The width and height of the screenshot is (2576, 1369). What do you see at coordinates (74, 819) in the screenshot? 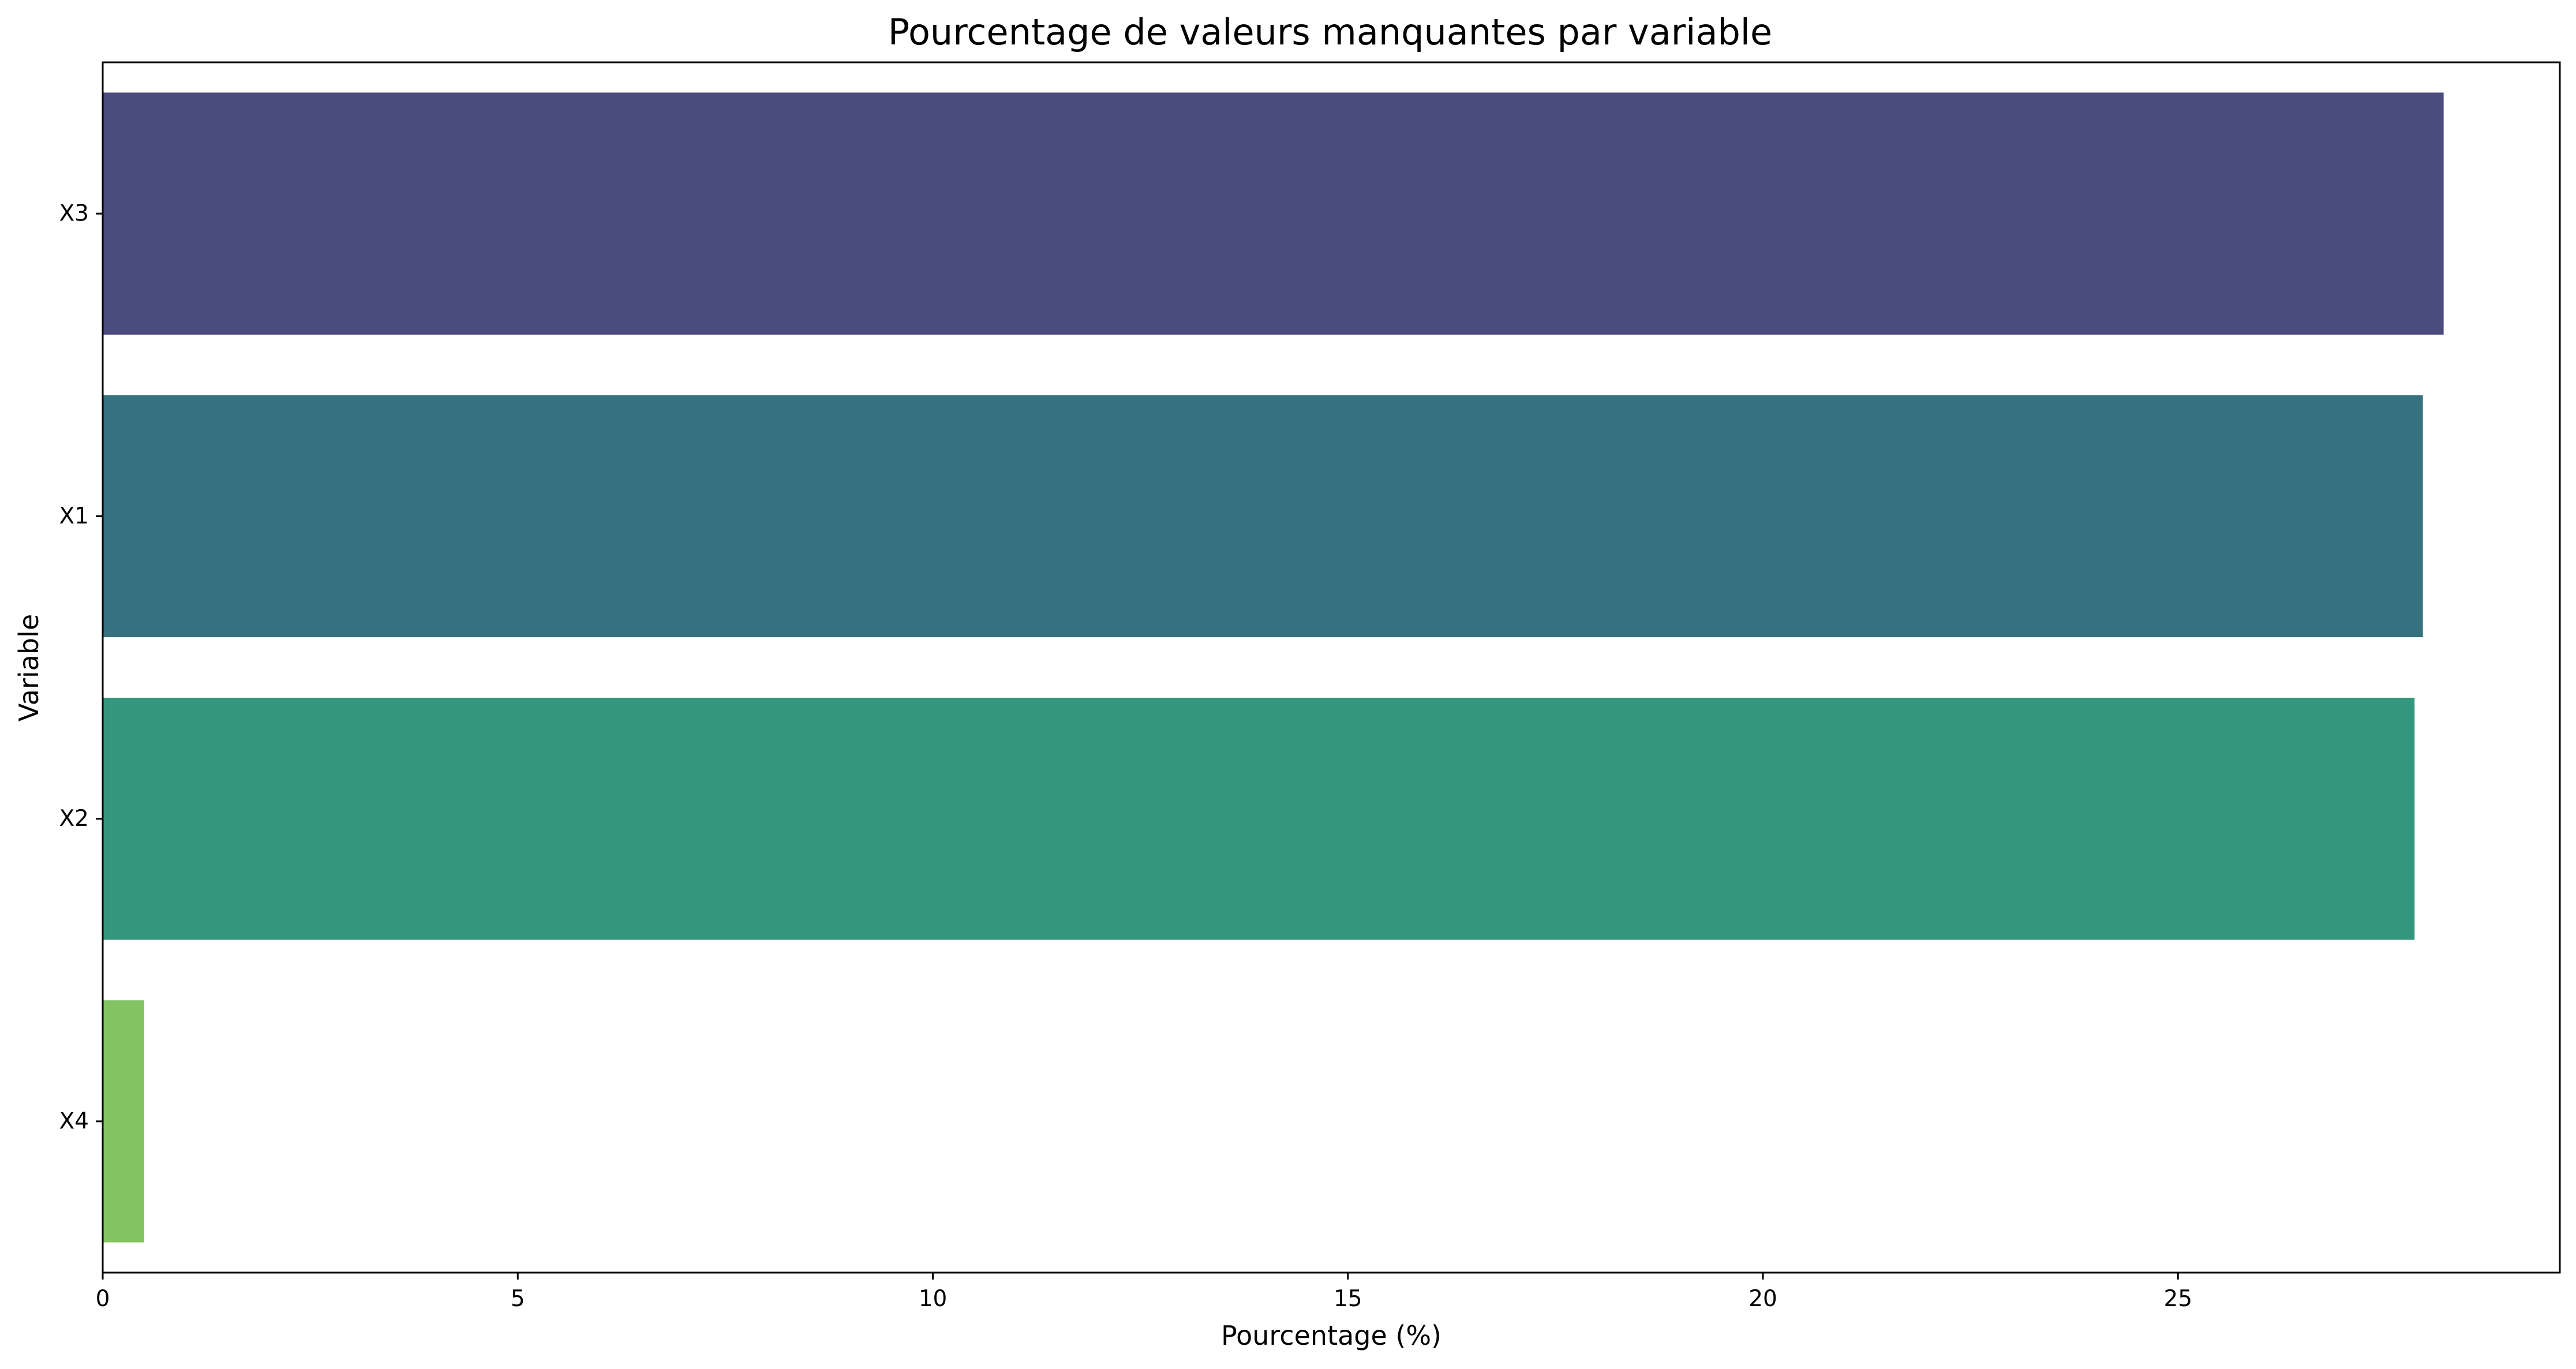
I see `y-tick-label: X2` at bounding box center [74, 819].